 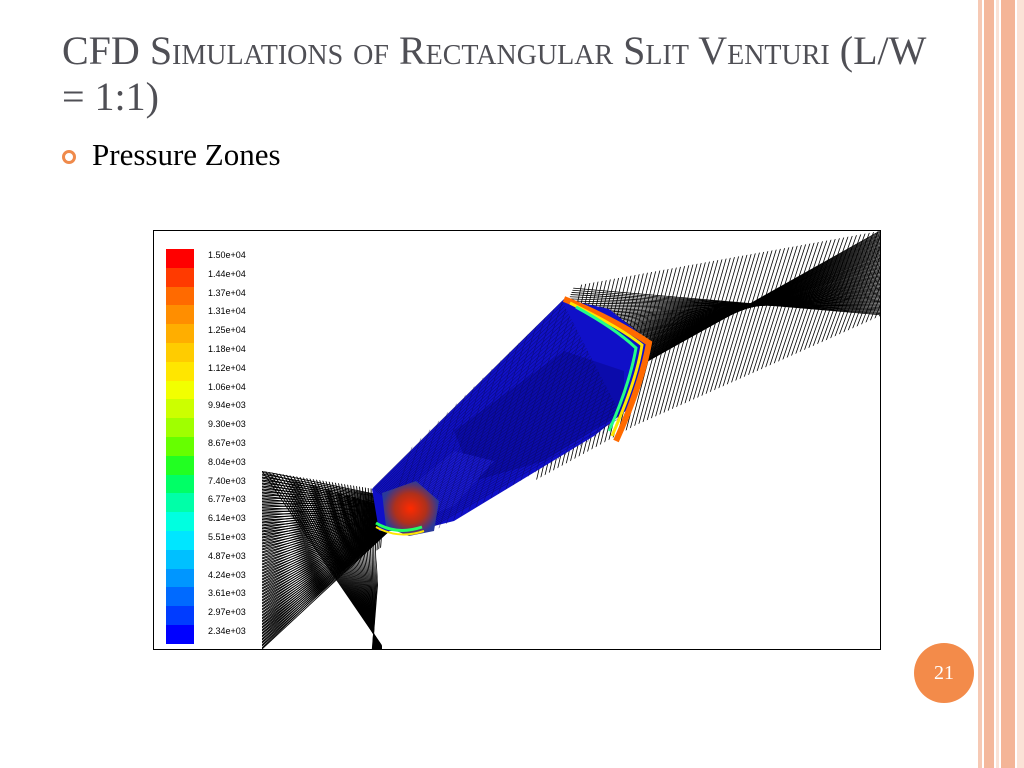 What do you see at coordinates (227, 631) in the screenshot?
I see `legend-label: 2.34e+03` at bounding box center [227, 631].